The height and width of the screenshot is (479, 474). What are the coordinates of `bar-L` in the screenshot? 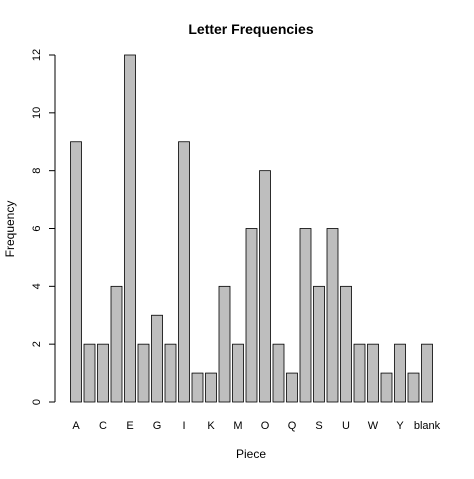 It's located at (224, 344).